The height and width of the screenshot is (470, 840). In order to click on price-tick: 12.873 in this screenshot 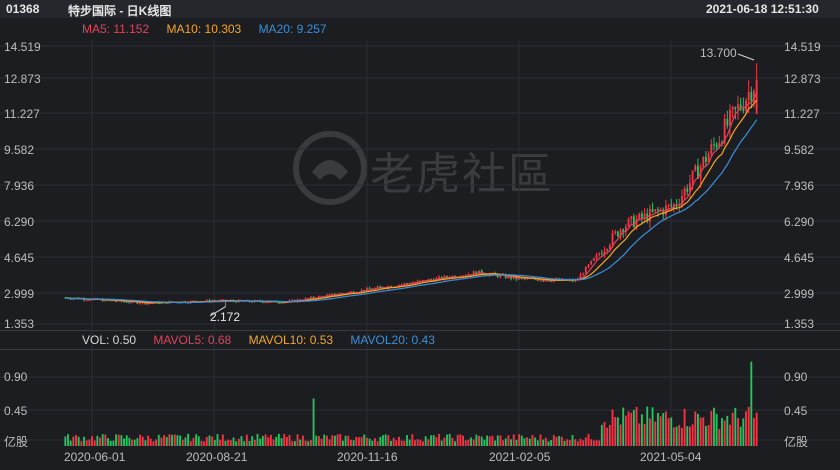, I will do `click(22, 79)`.